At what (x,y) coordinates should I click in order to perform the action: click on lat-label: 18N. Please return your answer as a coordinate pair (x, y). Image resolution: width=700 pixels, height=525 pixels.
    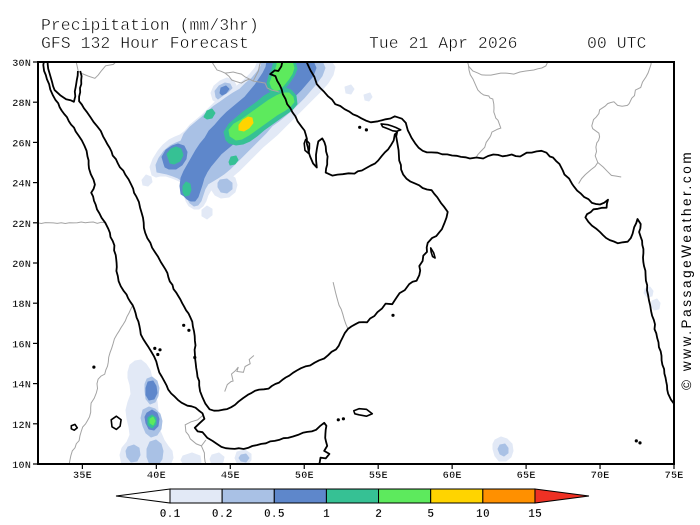
    Looking at the image, I should click on (21, 305).